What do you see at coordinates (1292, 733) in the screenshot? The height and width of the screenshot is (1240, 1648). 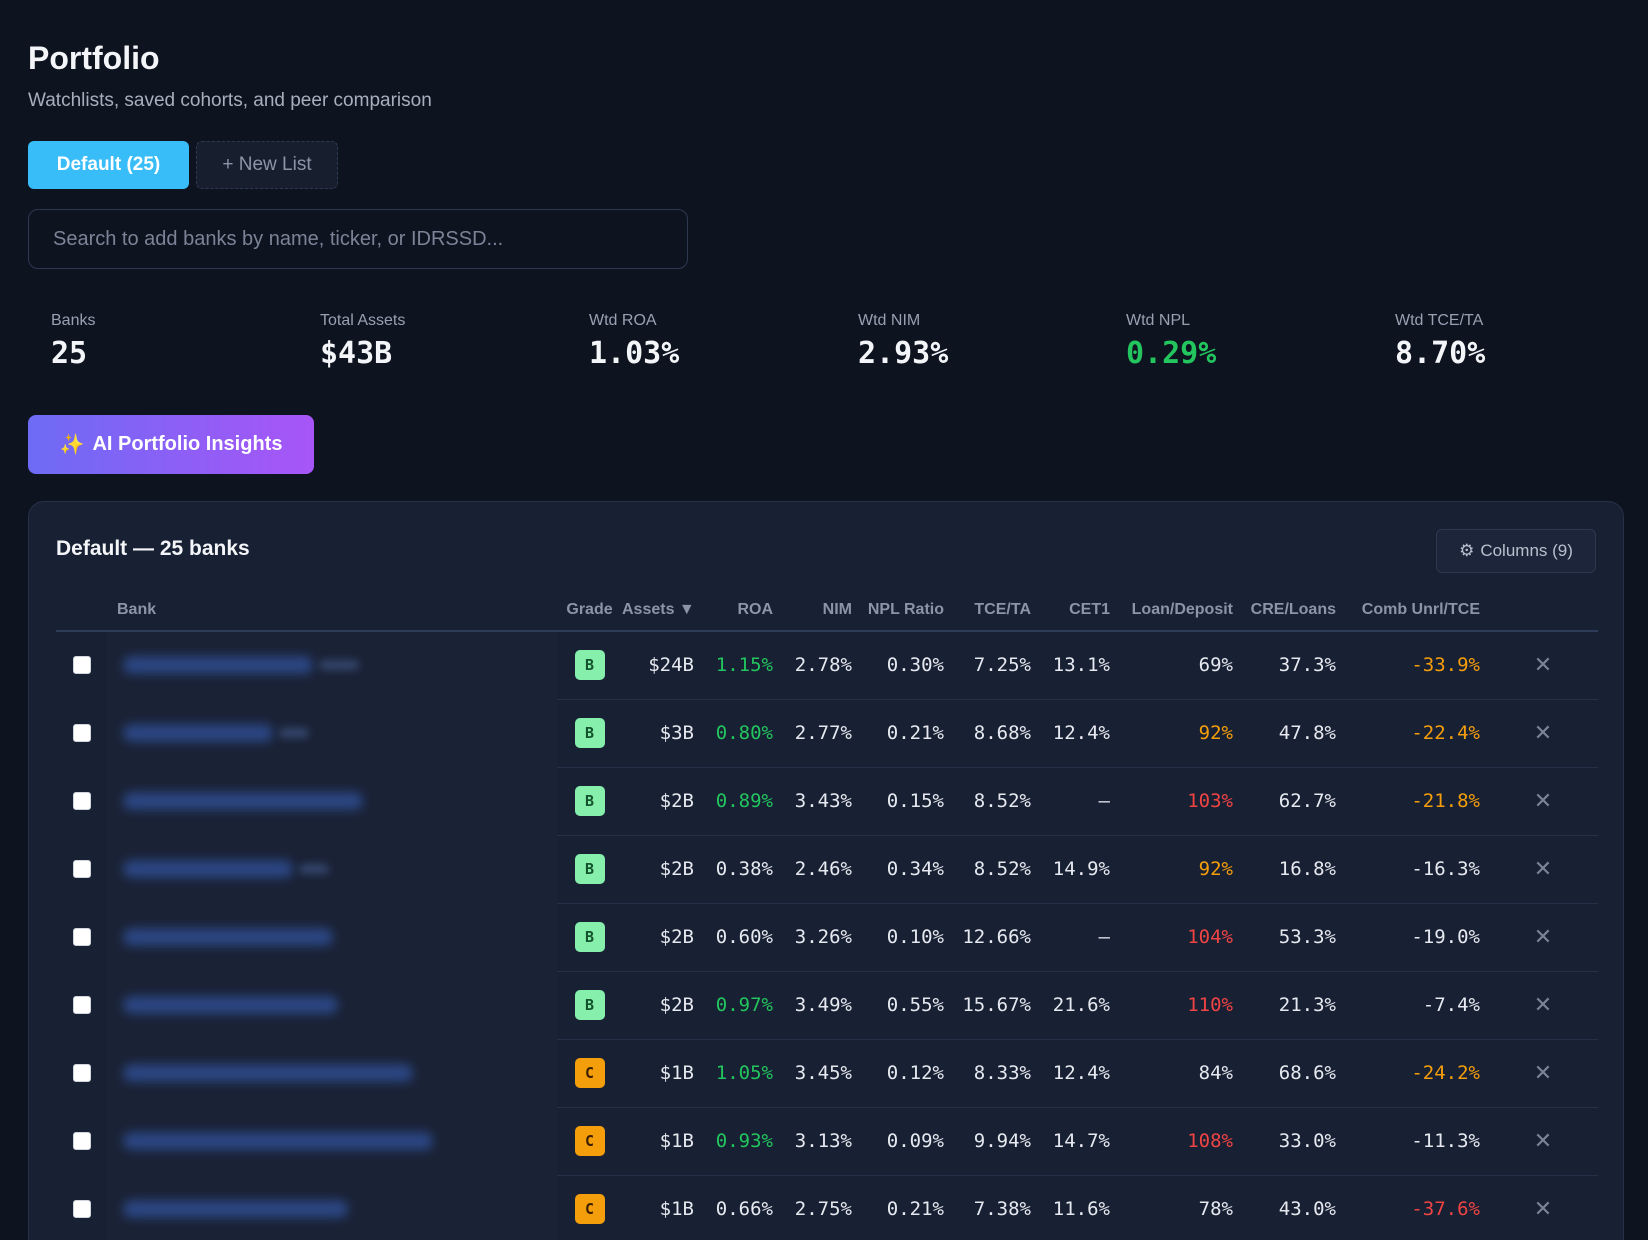 I see `cre-loans-cell: 47.8%` at bounding box center [1292, 733].